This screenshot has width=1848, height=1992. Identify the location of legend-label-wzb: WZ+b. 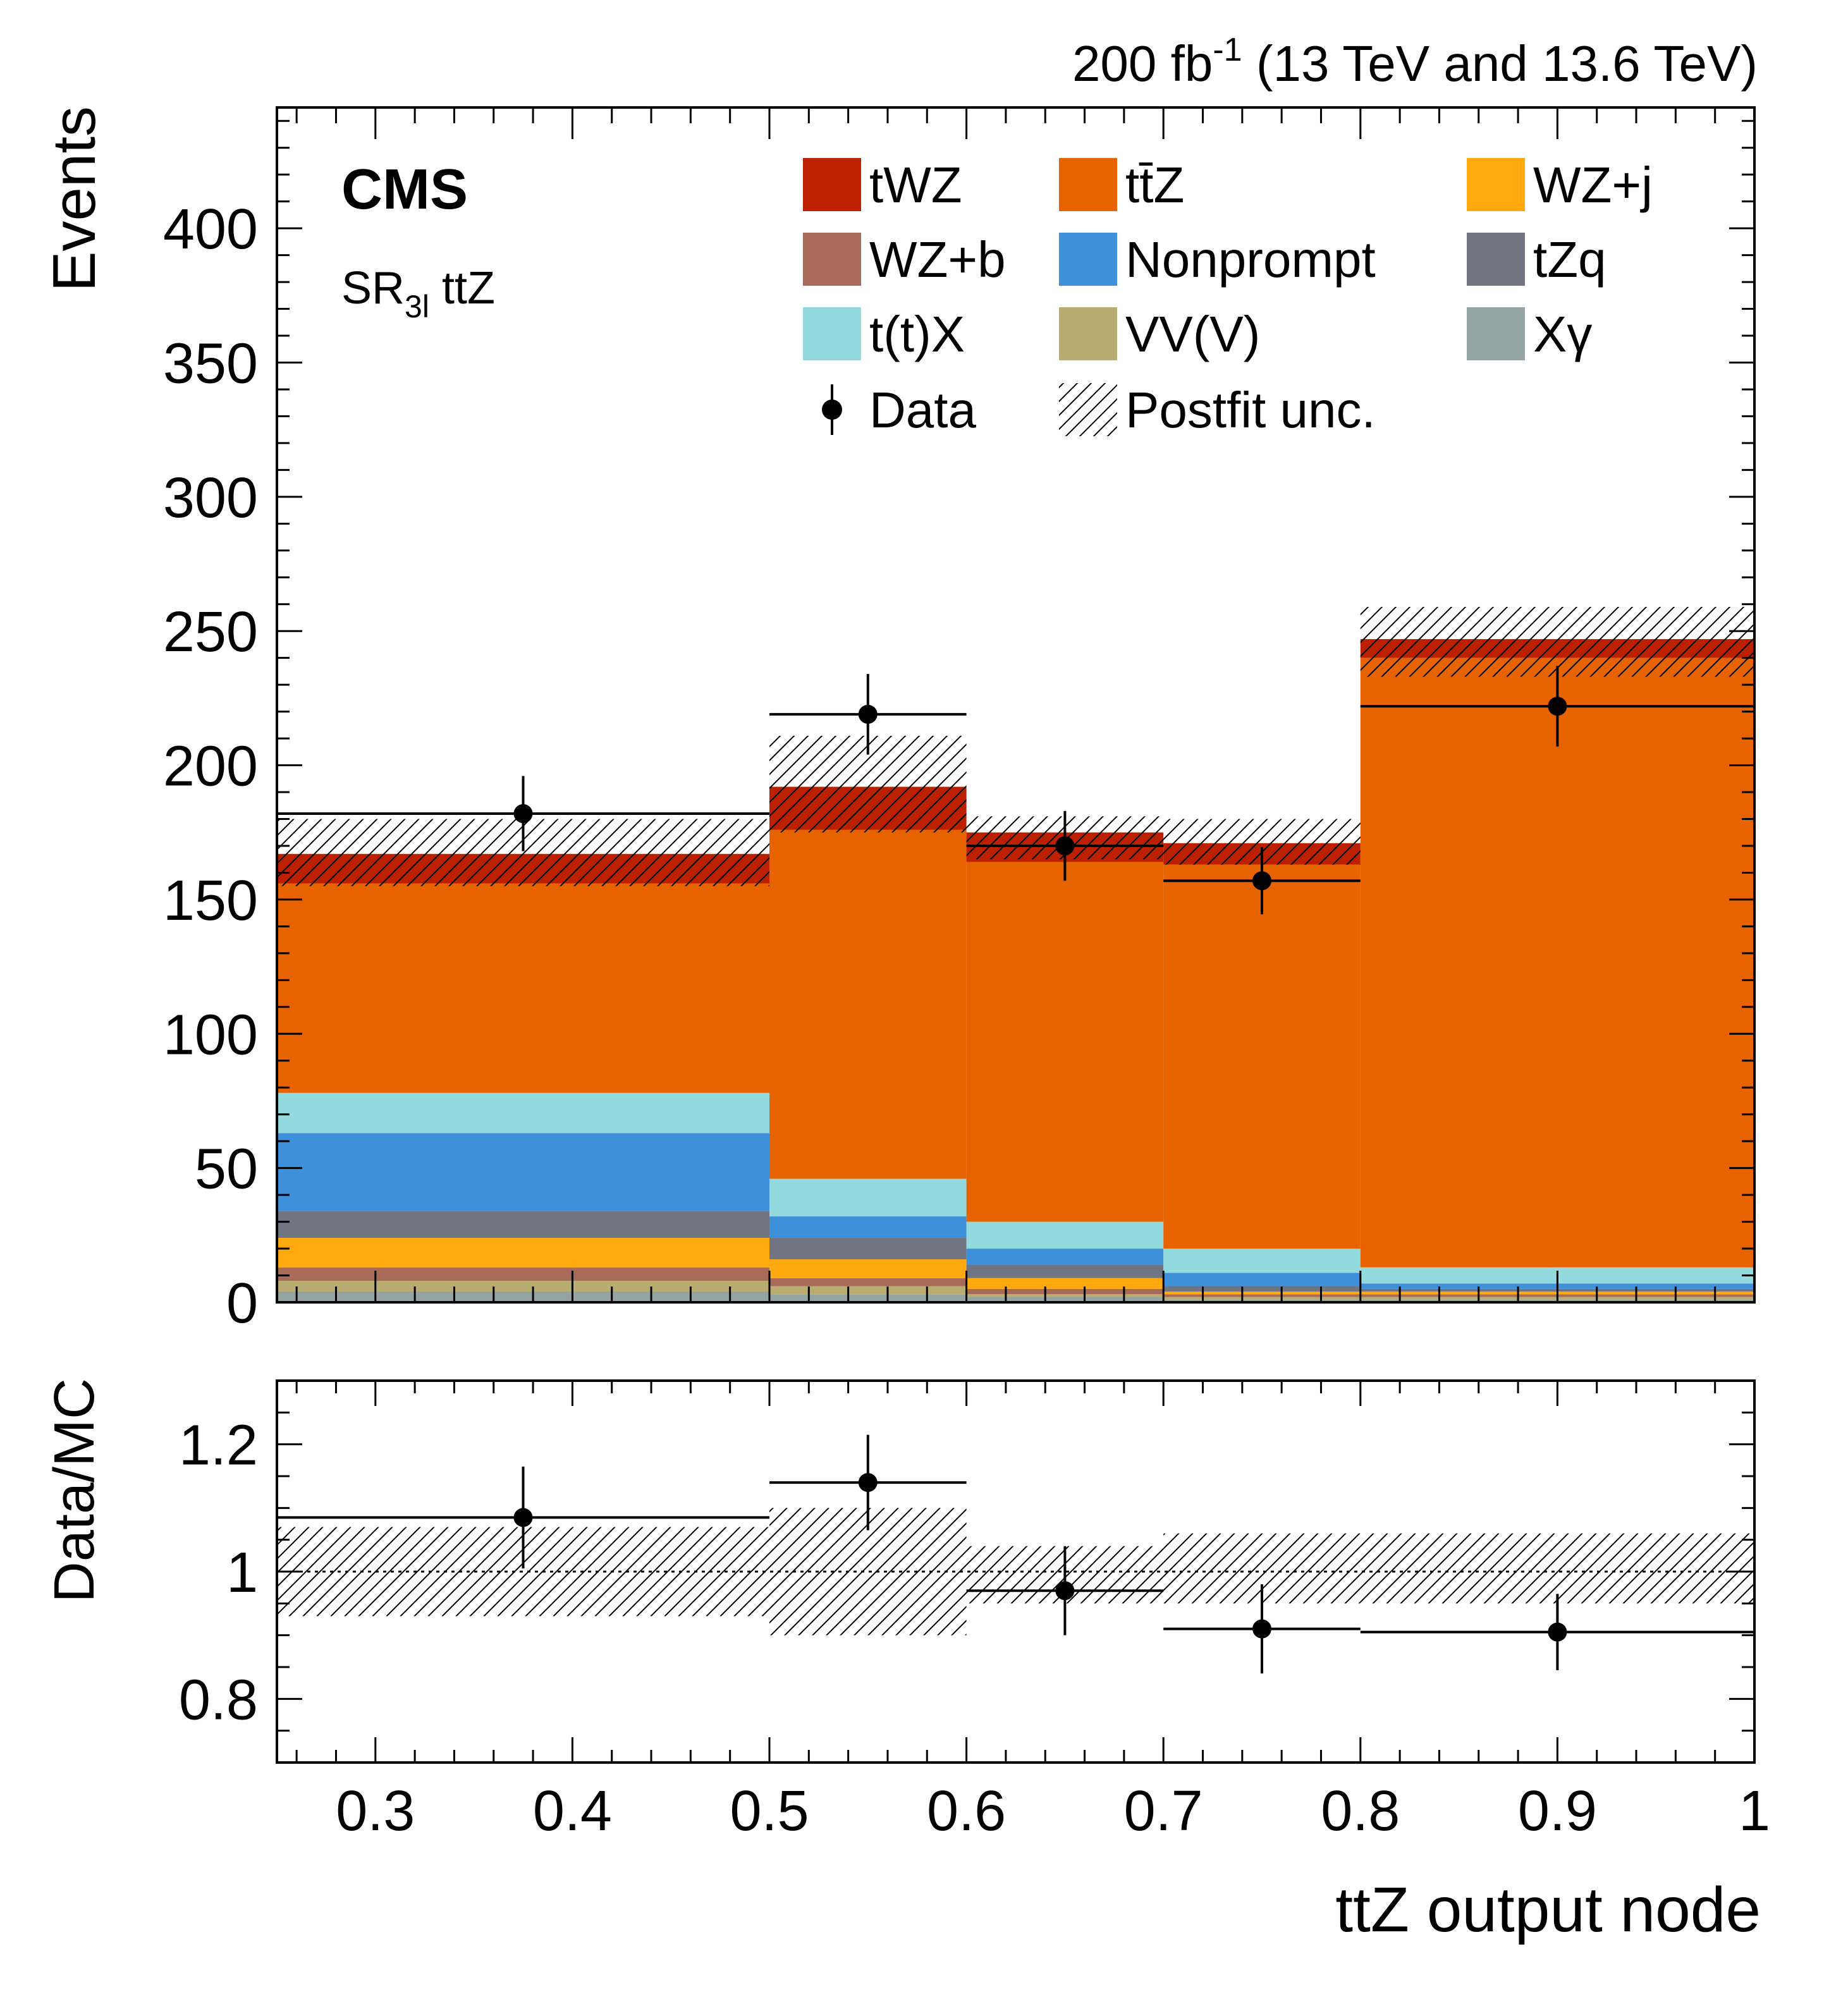
(937, 259).